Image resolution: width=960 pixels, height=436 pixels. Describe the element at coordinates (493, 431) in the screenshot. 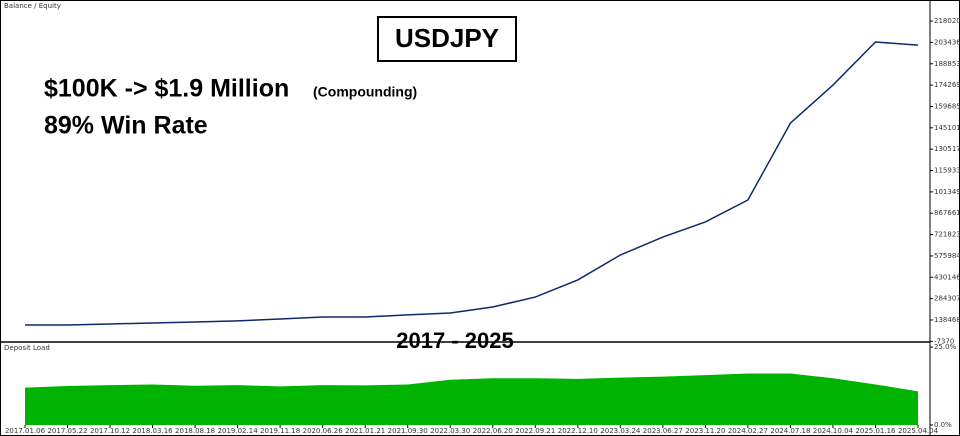

I see `x-tick-label: 2022.06.20` at that location.